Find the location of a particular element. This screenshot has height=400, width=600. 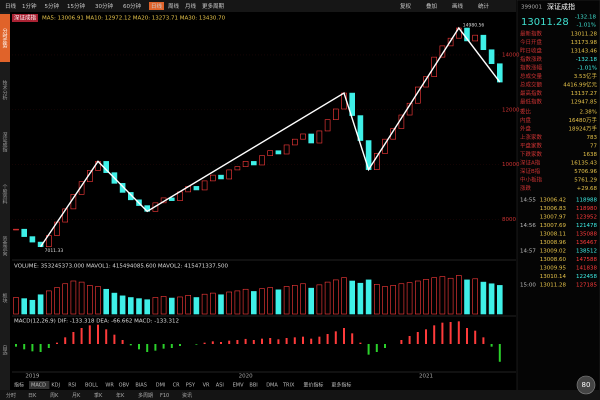

chart-tab is located at coordinates (25, 18).